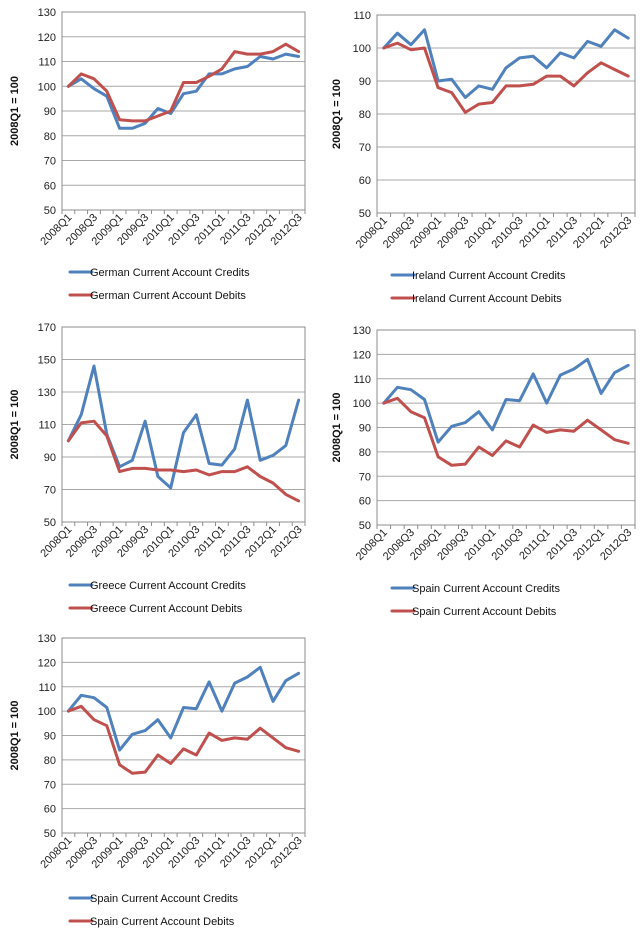  What do you see at coordinates (170, 273) in the screenshot?
I see `legend-label: German Current Account Credits` at bounding box center [170, 273].